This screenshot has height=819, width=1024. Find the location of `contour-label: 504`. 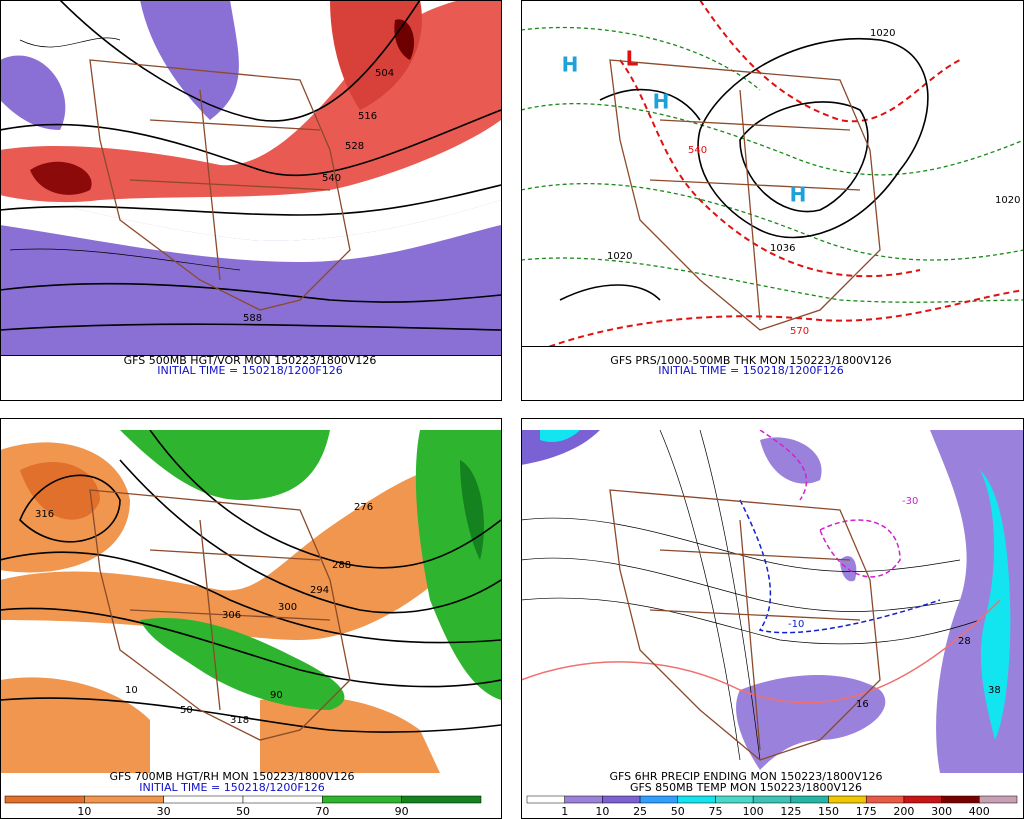

contour-label: 504 is located at coordinates (384, 73).